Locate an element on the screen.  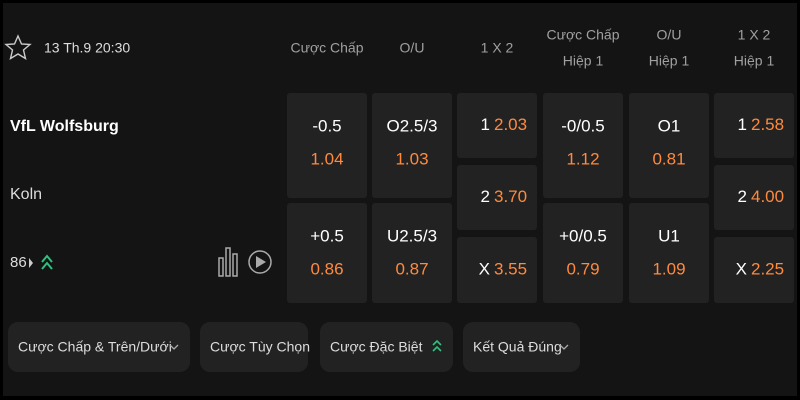
odds-value: 0.79 is located at coordinates (582, 268).